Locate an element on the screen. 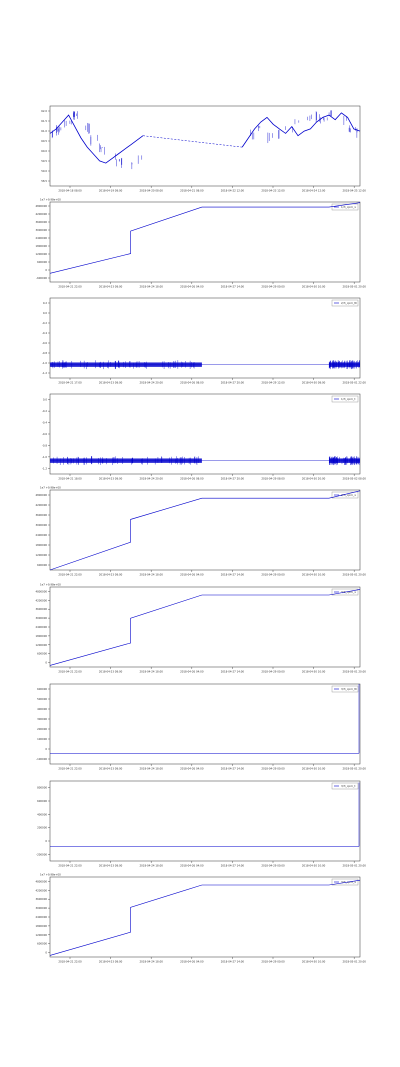 The width and height of the screenshot is (400, 1067). y-tick-label: -200000 is located at coordinates (41, 854).